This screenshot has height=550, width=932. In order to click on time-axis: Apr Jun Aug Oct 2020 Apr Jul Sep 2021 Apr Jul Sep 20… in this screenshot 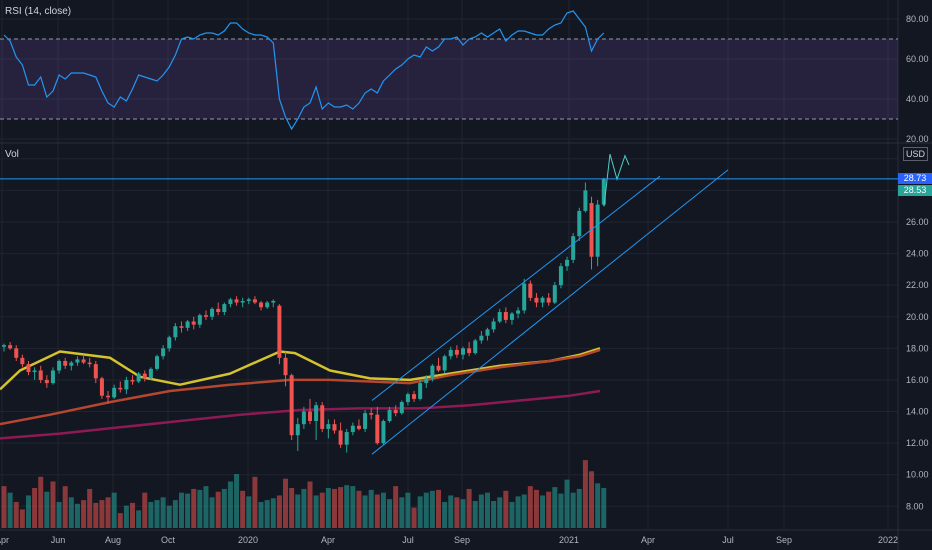, I will do `click(449, 540)`.